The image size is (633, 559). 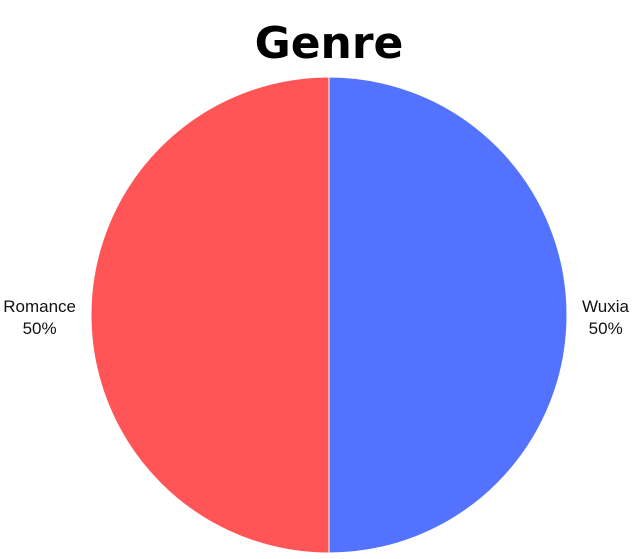 I want to click on slice-label-wuxia: Wuxia, so click(x=605, y=306).